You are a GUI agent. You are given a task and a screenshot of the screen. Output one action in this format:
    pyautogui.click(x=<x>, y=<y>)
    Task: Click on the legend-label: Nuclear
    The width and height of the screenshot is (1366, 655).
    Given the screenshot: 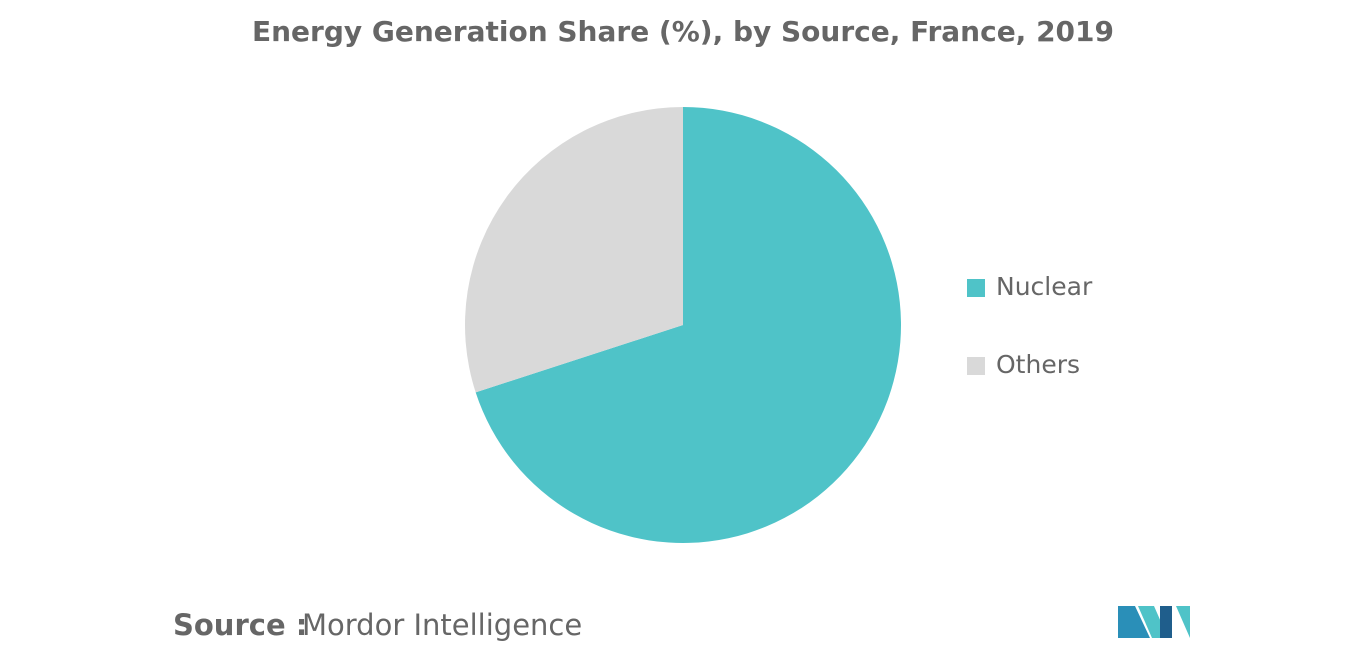 What is the action you would take?
    pyautogui.click(x=1044, y=286)
    